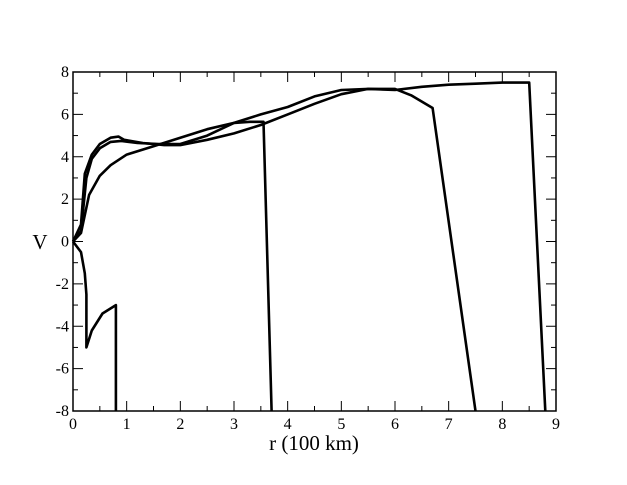 Image resolution: width=627 pixels, height=485 pixels. I want to click on y-tick-label: 0, so click(65, 242).